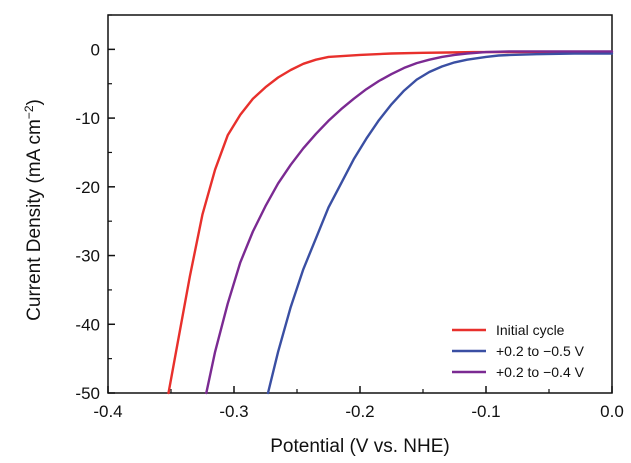  What do you see at coordinates (87, 393) in the screenshot?
I see `y-tick-label: -50` at bounding box center [87, 393].